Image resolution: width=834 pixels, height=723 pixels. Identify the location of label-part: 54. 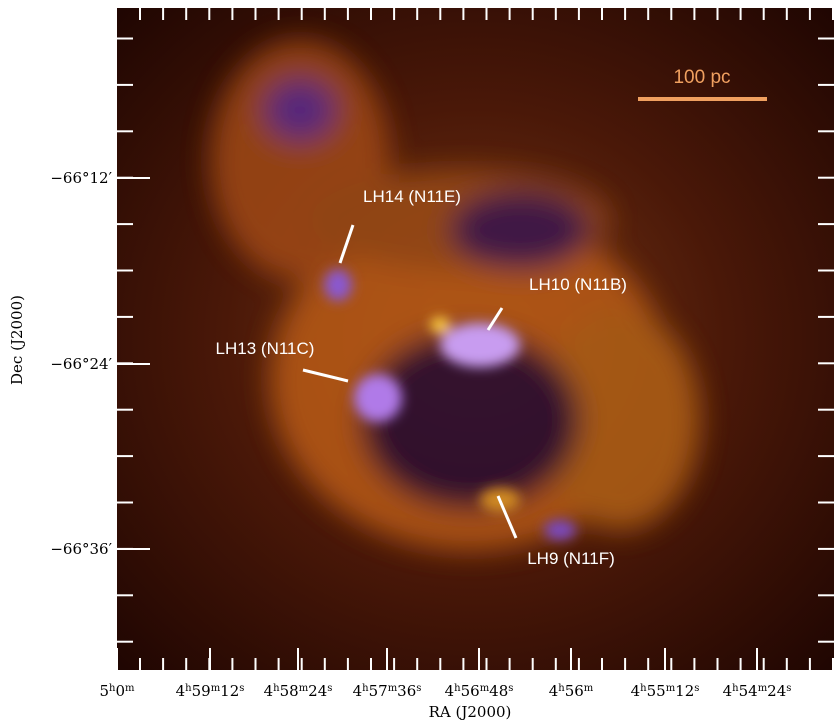
(748, 691).